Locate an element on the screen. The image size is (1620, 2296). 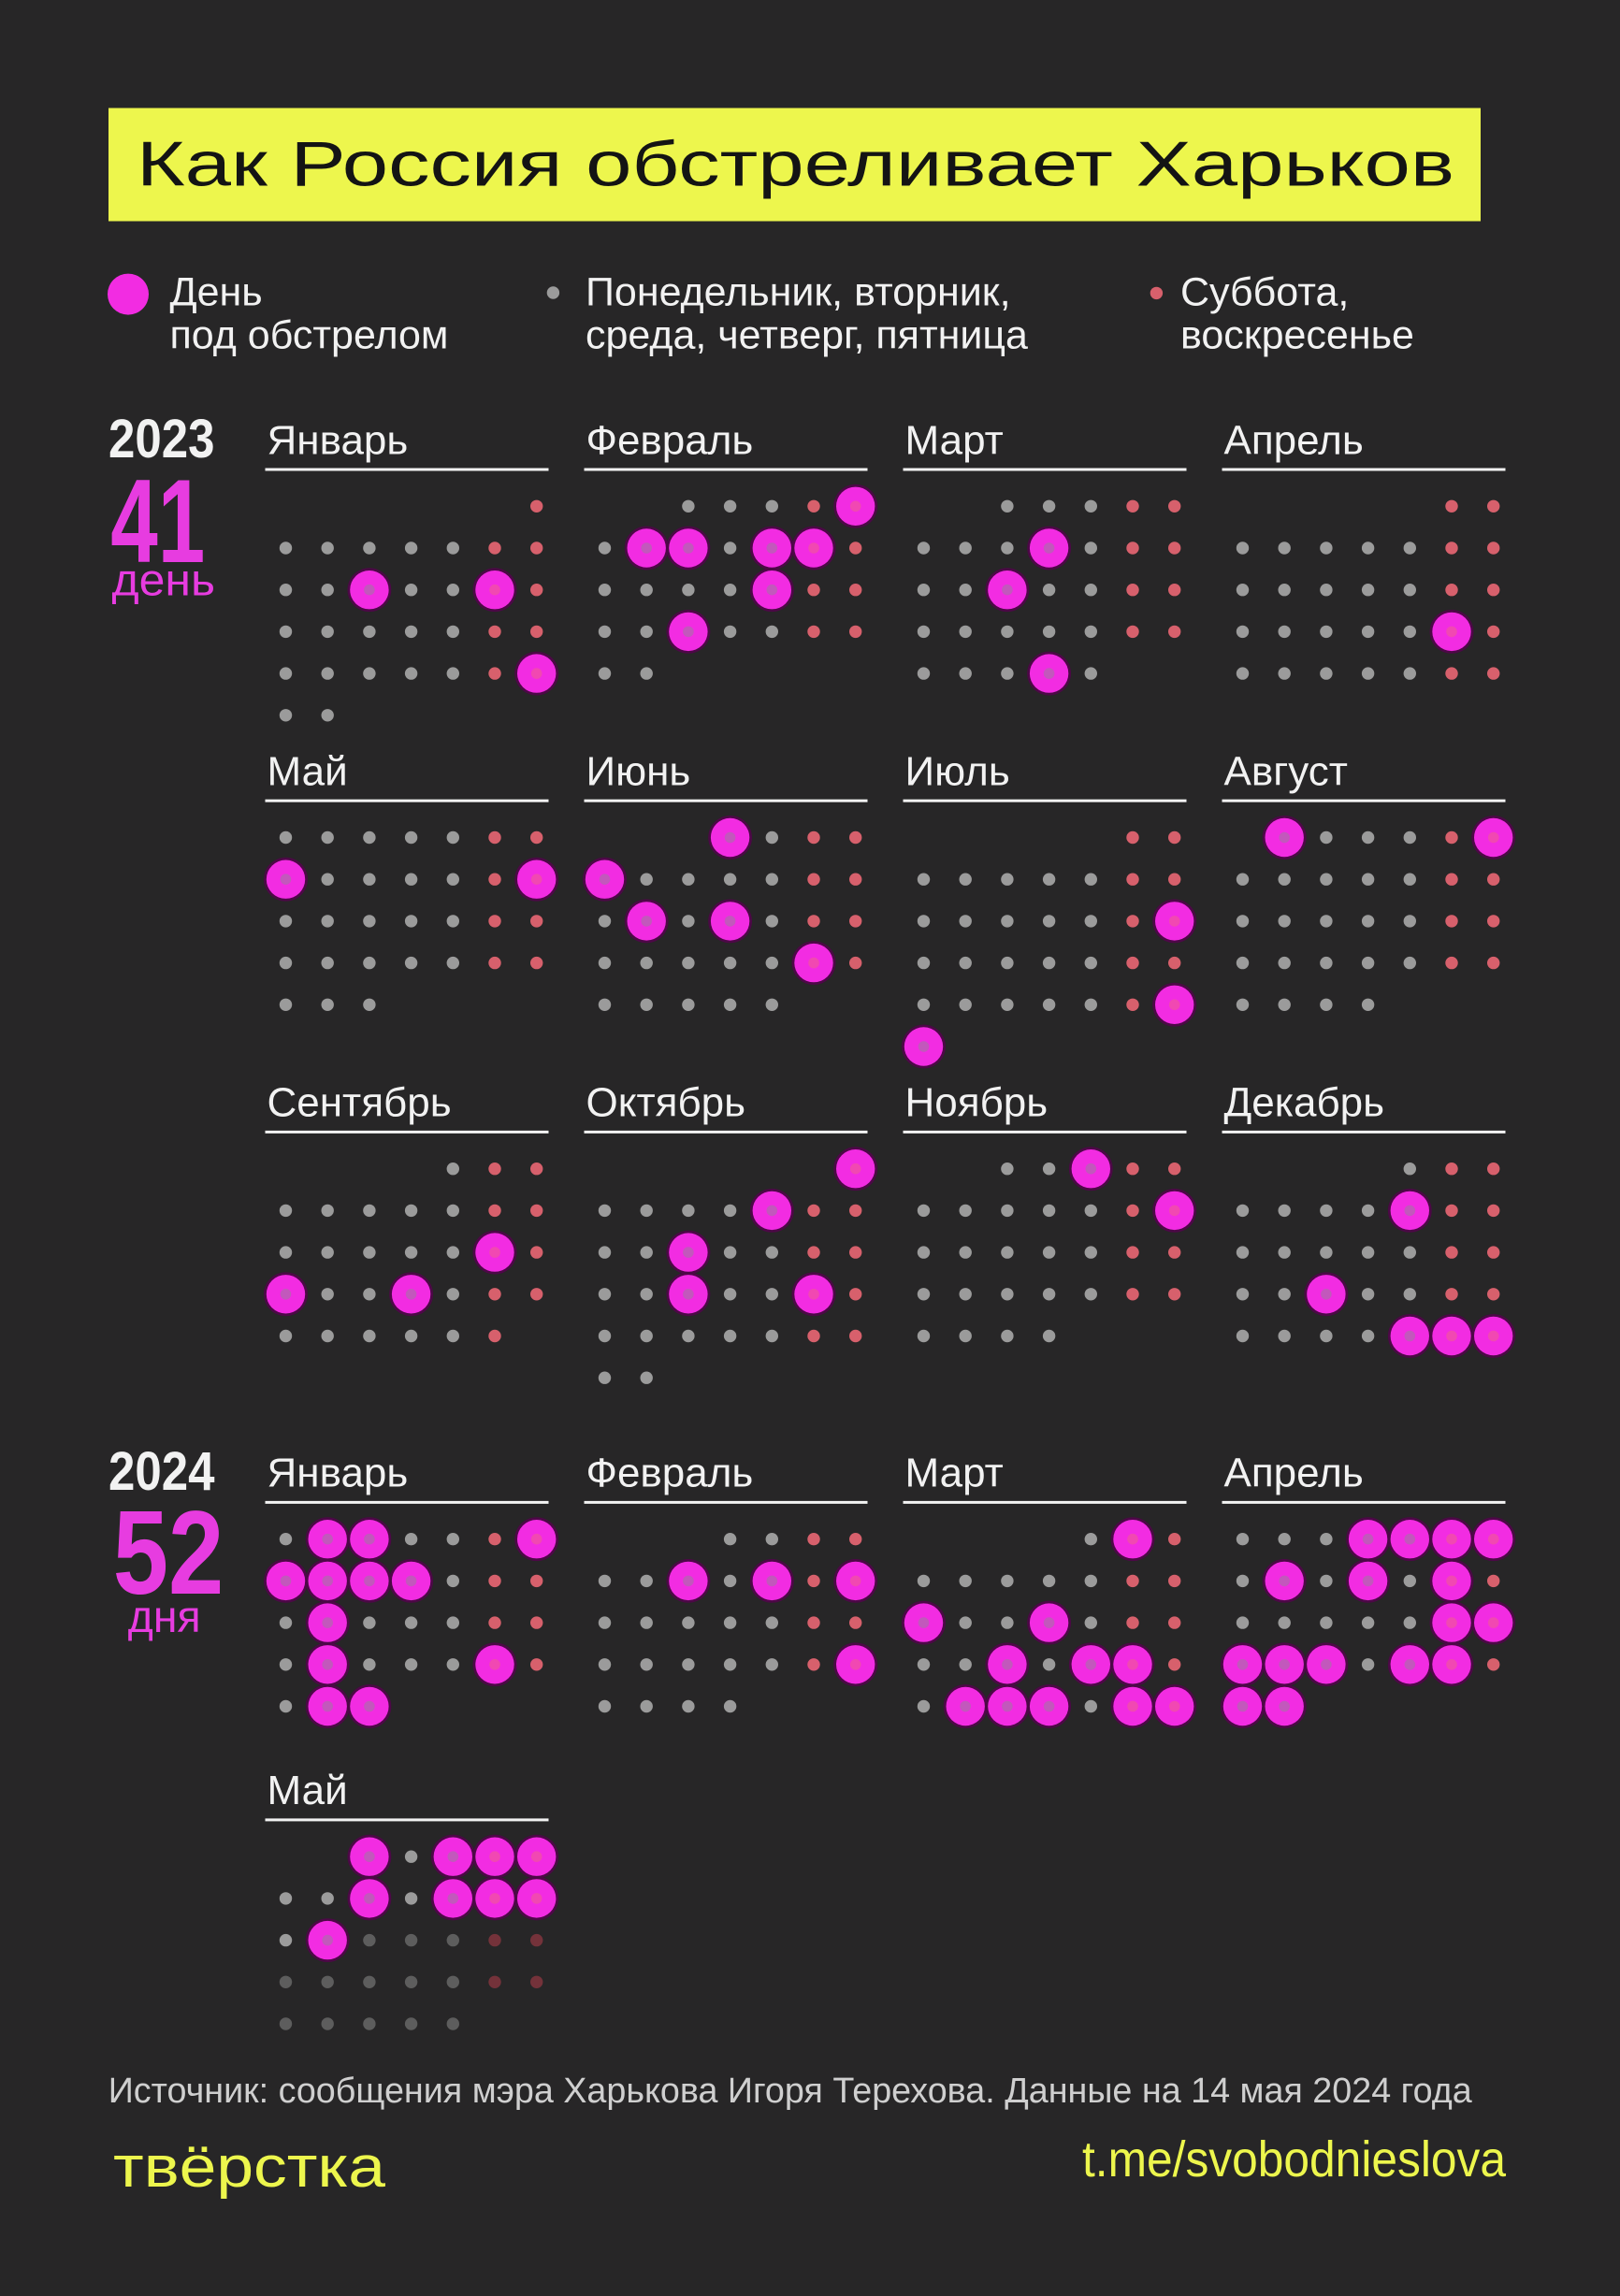
svg-text: 52 is located at coordinates (168, 1552).